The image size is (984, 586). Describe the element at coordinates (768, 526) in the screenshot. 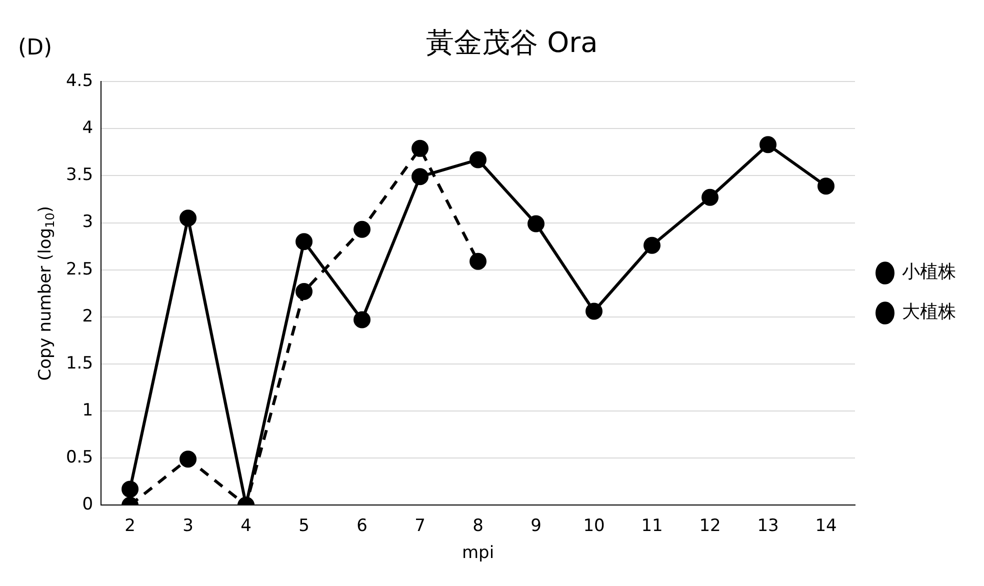

I see `x-tick-label: 13` at that location.